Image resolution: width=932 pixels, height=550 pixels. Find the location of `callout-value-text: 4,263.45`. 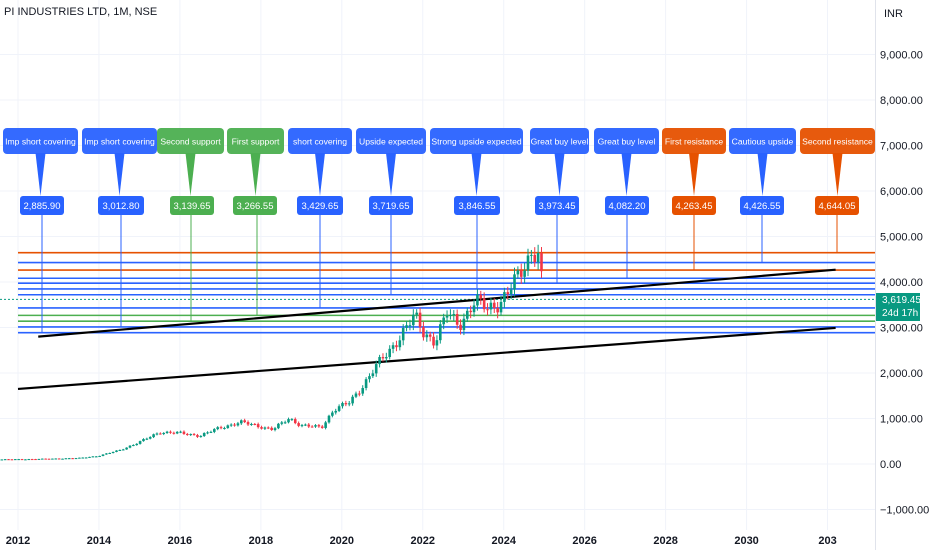

callout-value-text: 4,263.45 is located at coordinates (694, 206).